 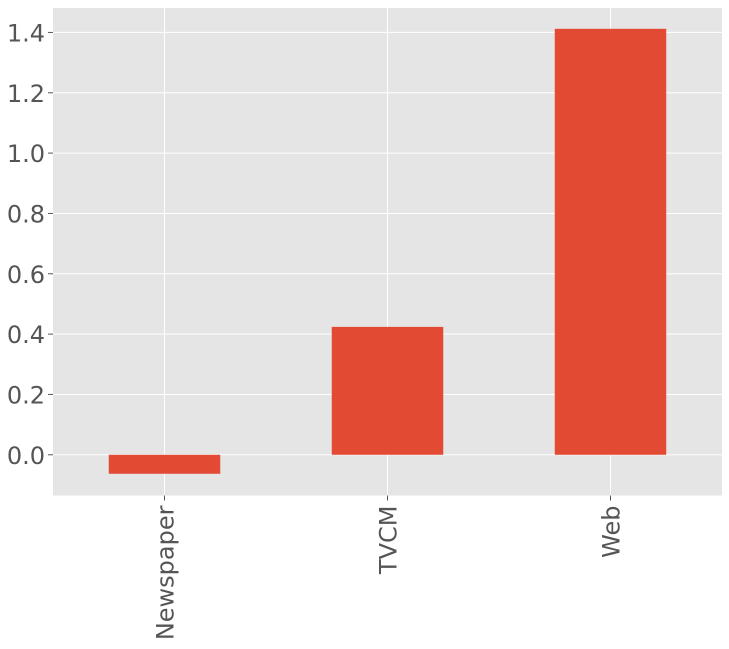 What do you see at coordinates (26, 456) in the screenshot?
I see `y-tick-label: 0.0` at bounding box center [26, 456].